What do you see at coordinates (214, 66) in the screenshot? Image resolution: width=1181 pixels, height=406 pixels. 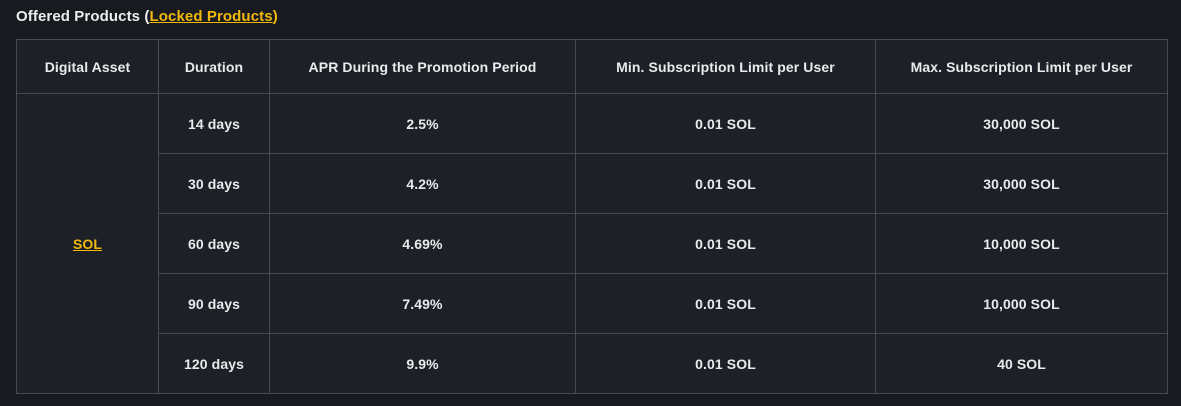 I see `header-duration: Duration` at bounding box center [214, 66].